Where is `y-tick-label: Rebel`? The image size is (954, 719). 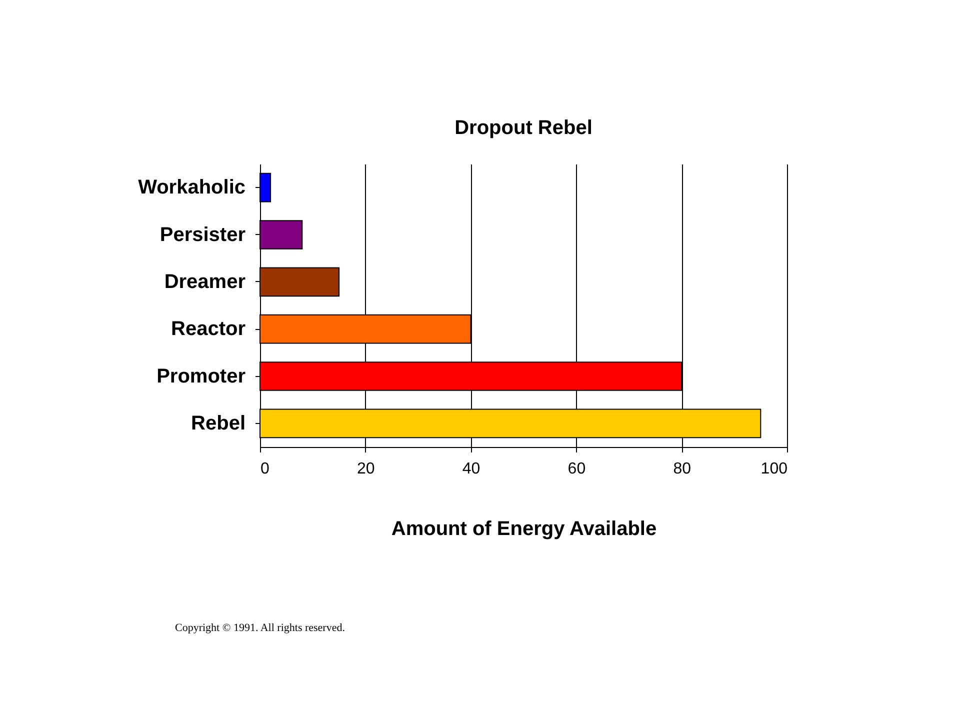 y-tick-label: Rebel is located at coordinates (218, 423).